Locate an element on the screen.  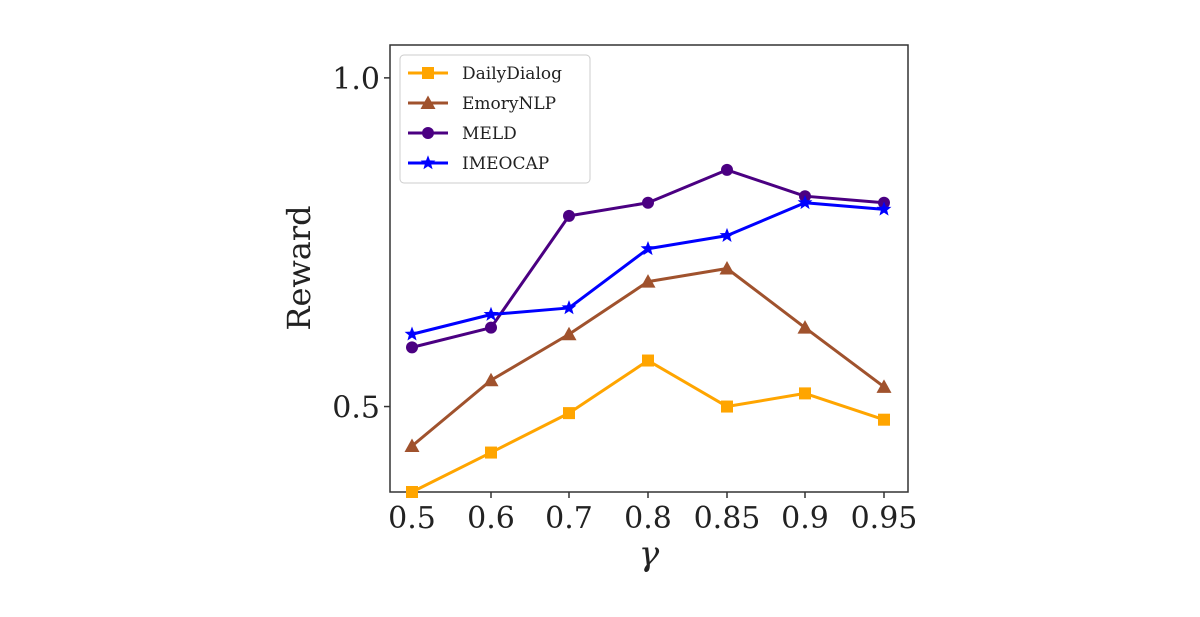
legend-item-meld: MELD is located at coordinates (462, 134).